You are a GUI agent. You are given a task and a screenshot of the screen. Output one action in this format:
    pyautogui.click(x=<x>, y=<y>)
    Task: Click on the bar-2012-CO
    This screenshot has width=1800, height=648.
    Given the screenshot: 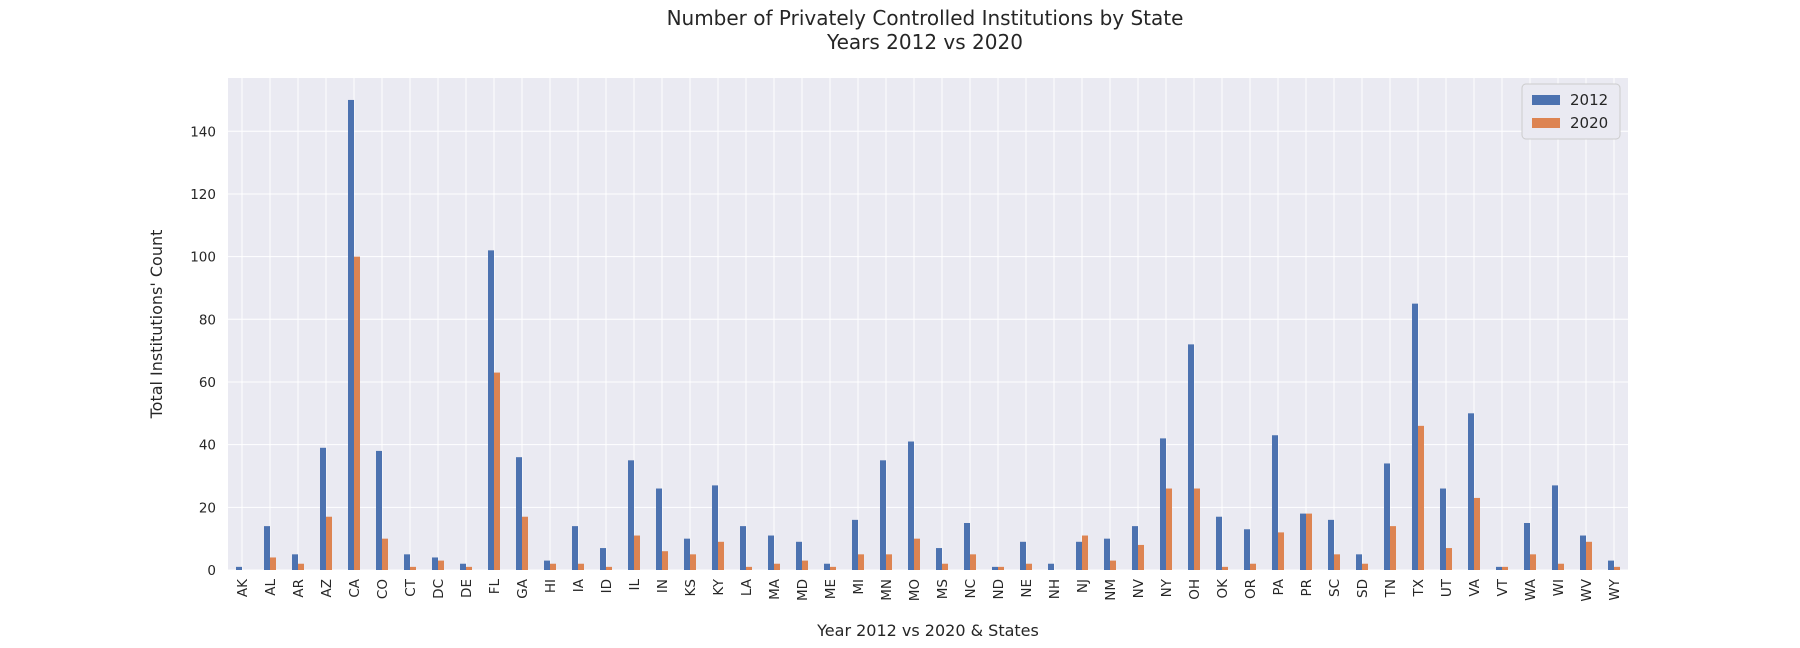 What is the action you would take?
    pyautogui.click(x=379, y=510)
    